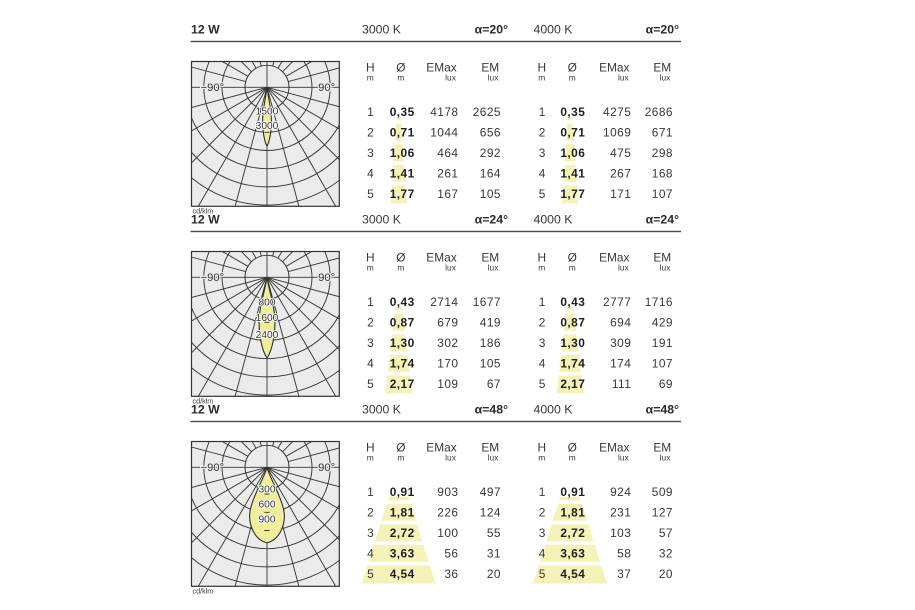  What do you see at coordinates (451, 574) in the screenshot?
I see `svg-text: 36` at bounding box center [451, 574].